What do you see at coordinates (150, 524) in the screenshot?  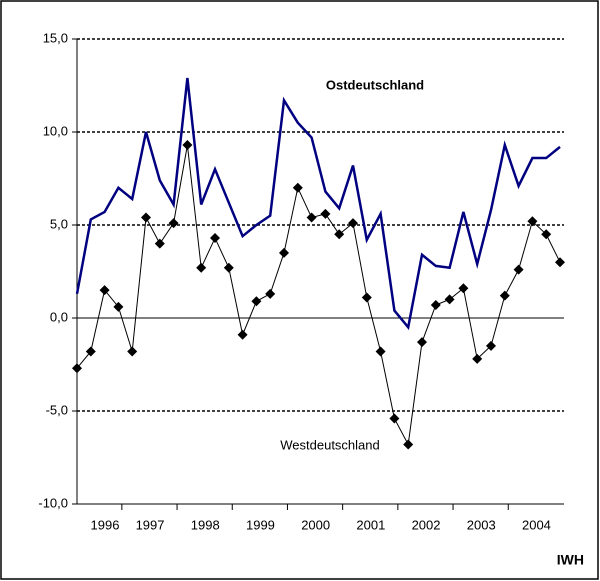 I see `x-tick-label: 1997` at bounding box center [150, 524].